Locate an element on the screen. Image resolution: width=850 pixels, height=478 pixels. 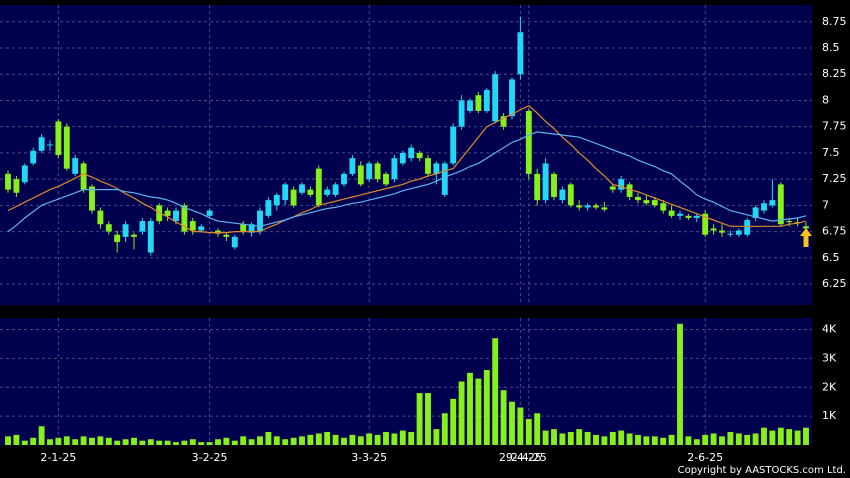
y-tick-label: 3K is located at coordinates (829, 357).